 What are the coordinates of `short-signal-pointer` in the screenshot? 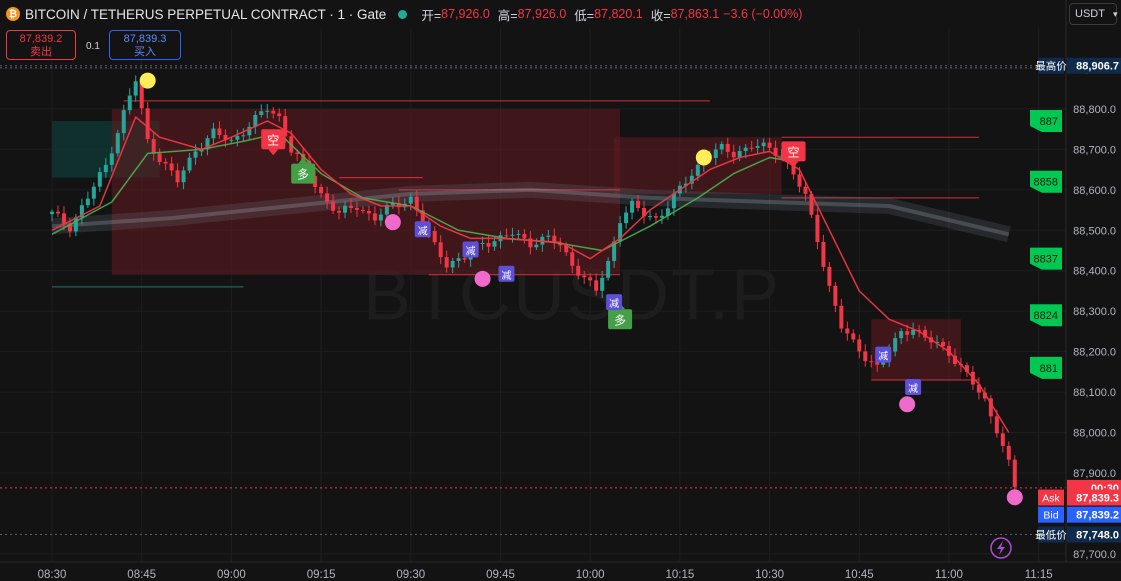 It's located at (793, 164).